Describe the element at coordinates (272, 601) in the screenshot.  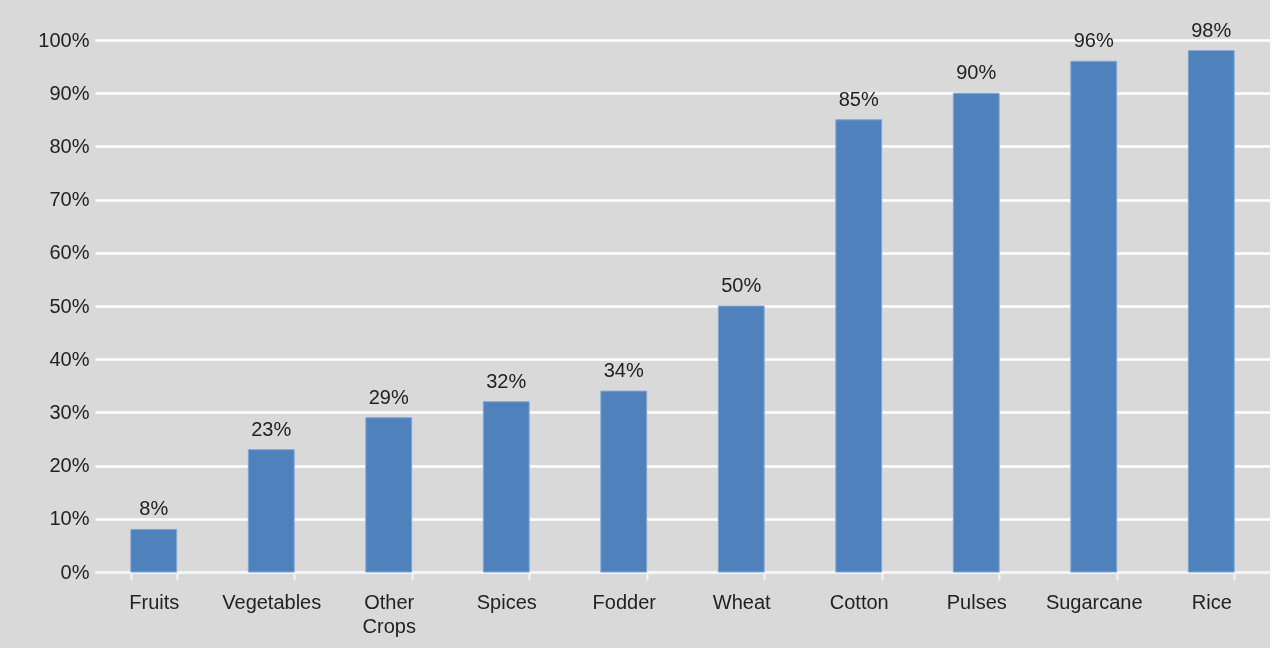
I see `x-tick-label: Vegetables` at that location.